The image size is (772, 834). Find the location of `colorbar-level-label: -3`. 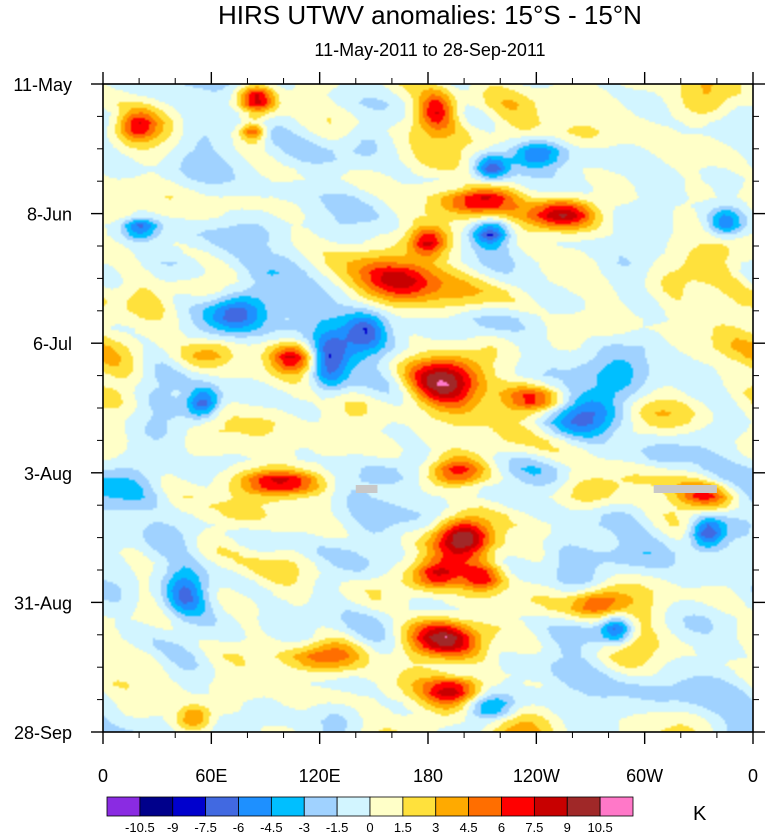

colorbar-level-label: -3 is located at coordinates (304, 827).